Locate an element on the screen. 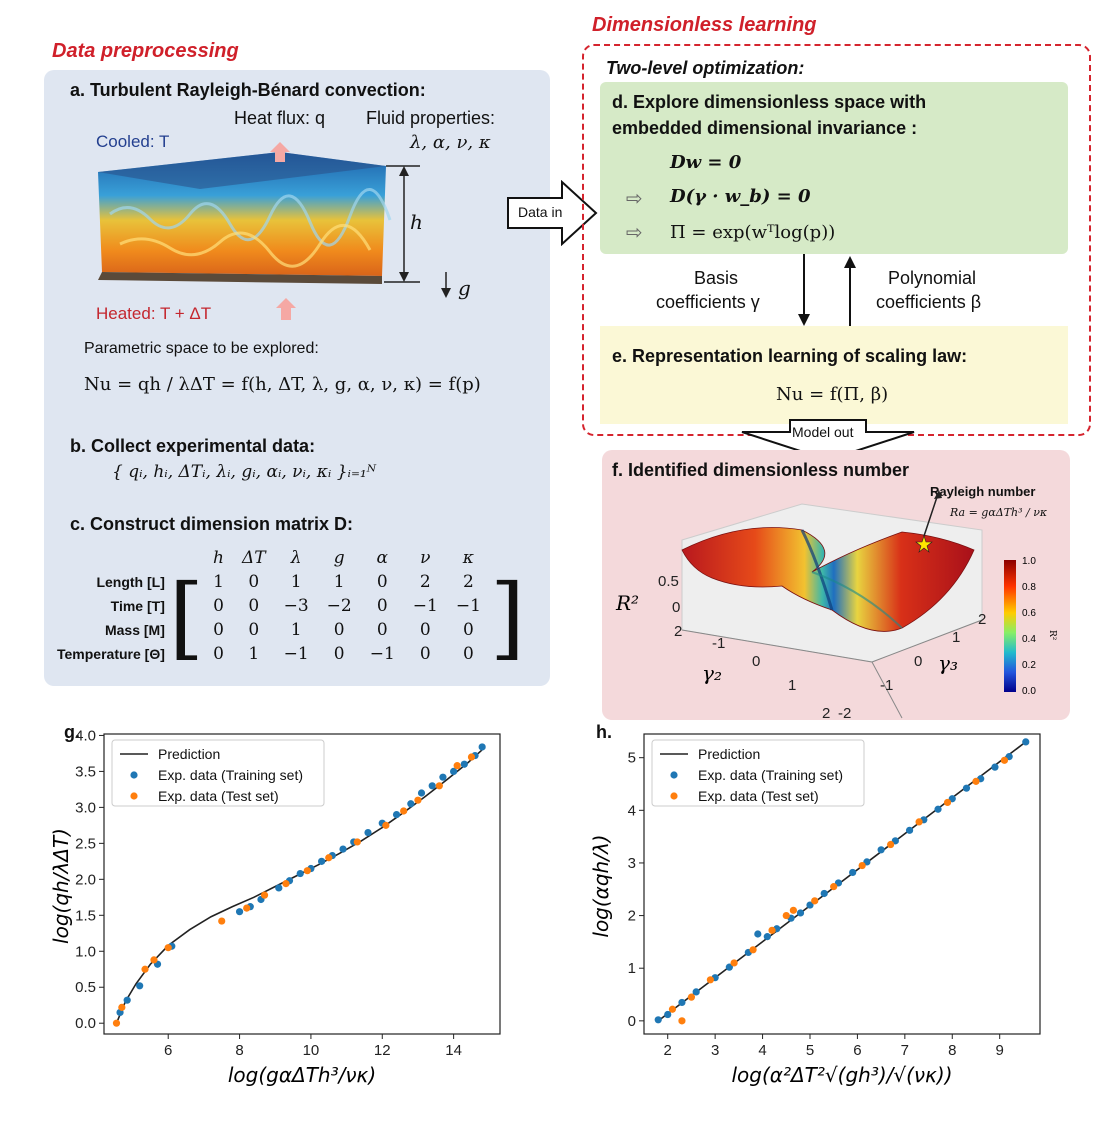 This screenshot has width=1118, height=1125. matrix-col-h: h is located at coordinates (218, 558).